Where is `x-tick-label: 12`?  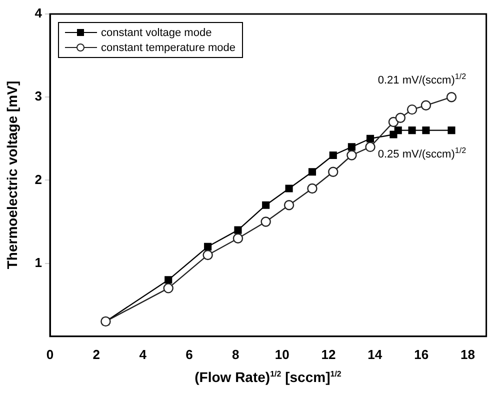 x-tick-label: 12 is located at coordinates (328, 354).